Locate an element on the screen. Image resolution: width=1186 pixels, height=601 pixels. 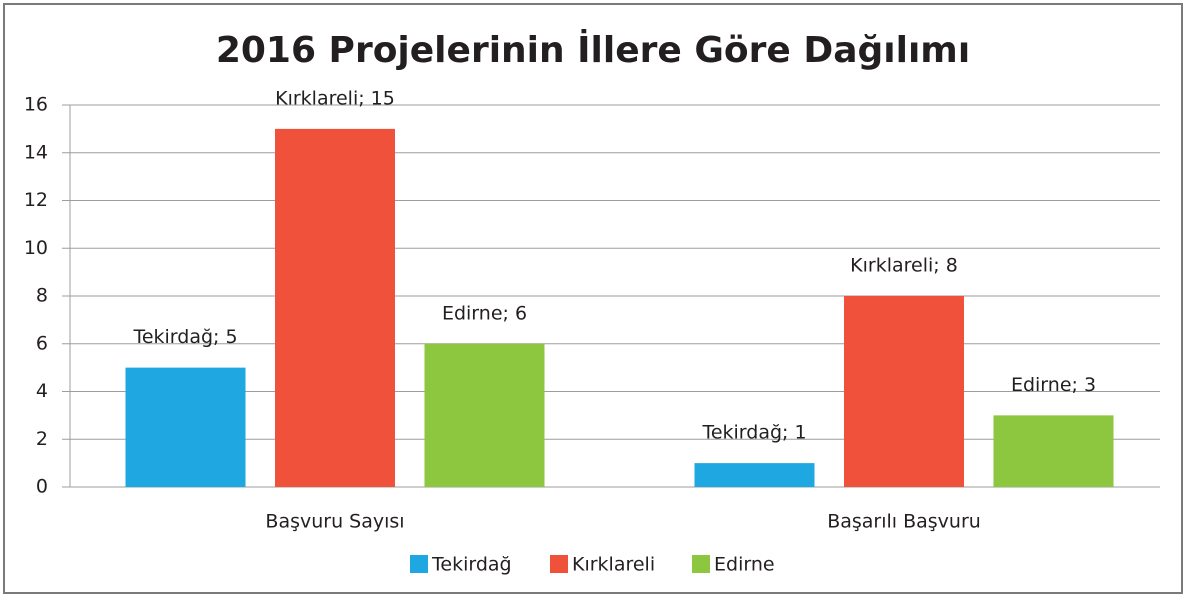
y-tick-label: 12 is located at coordinates (36, 200).